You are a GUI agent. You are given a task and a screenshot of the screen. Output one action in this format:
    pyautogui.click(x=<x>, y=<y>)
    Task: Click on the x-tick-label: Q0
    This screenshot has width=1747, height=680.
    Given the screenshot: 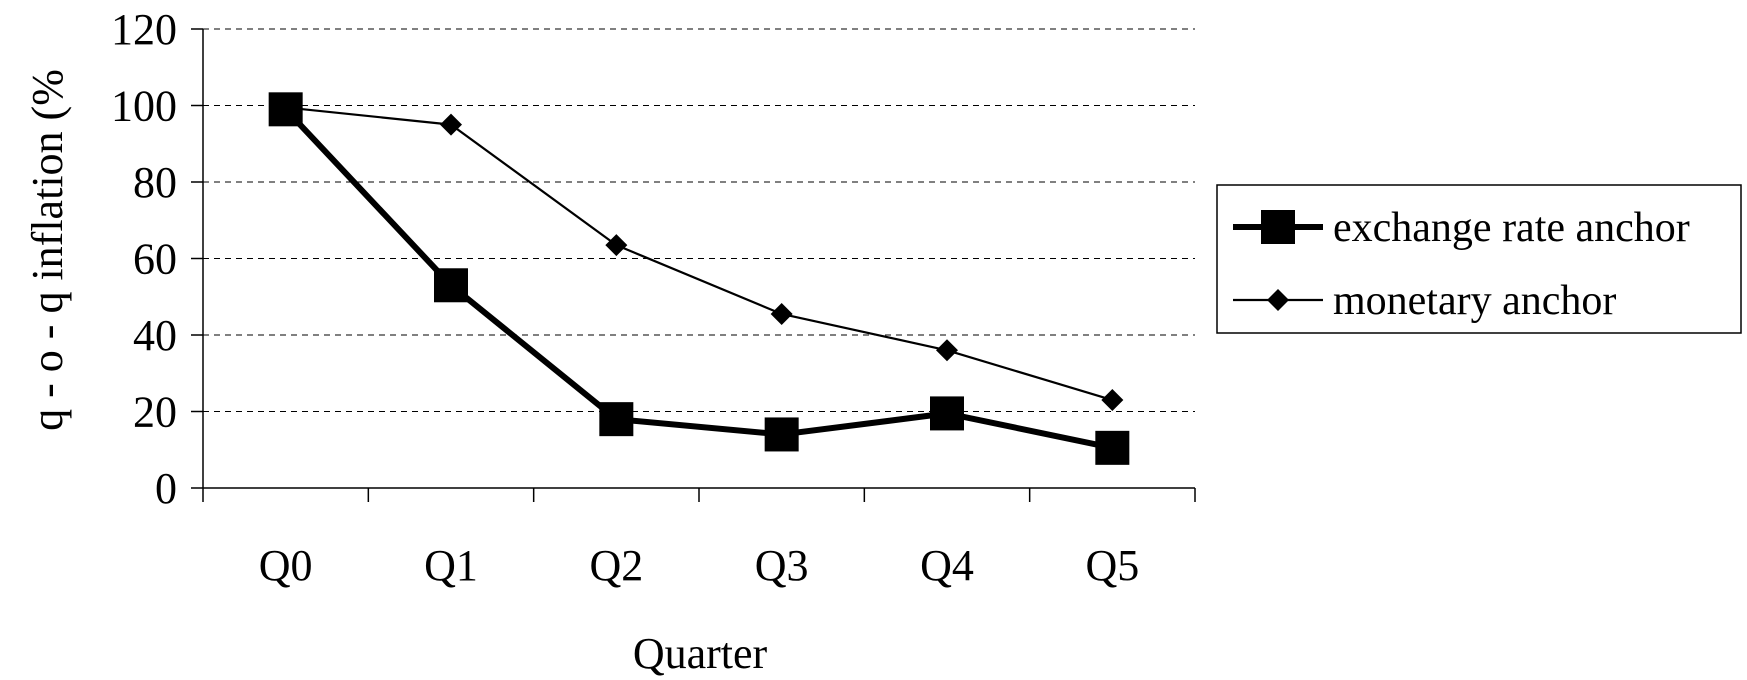 What is the action you would take?
    pyautogui.click(x=286, y=565)
    